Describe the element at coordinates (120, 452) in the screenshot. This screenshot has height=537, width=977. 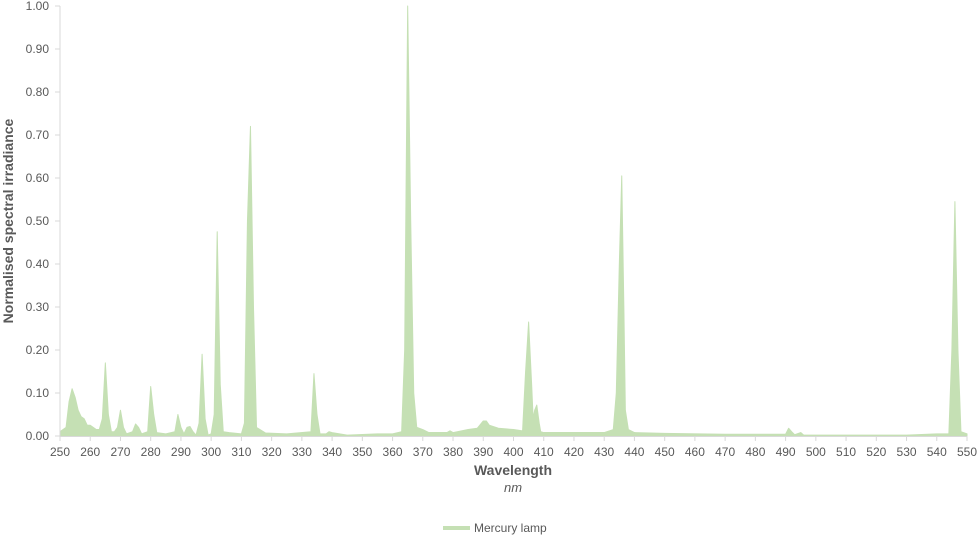
I see `x-tick-label: 270` at that location.